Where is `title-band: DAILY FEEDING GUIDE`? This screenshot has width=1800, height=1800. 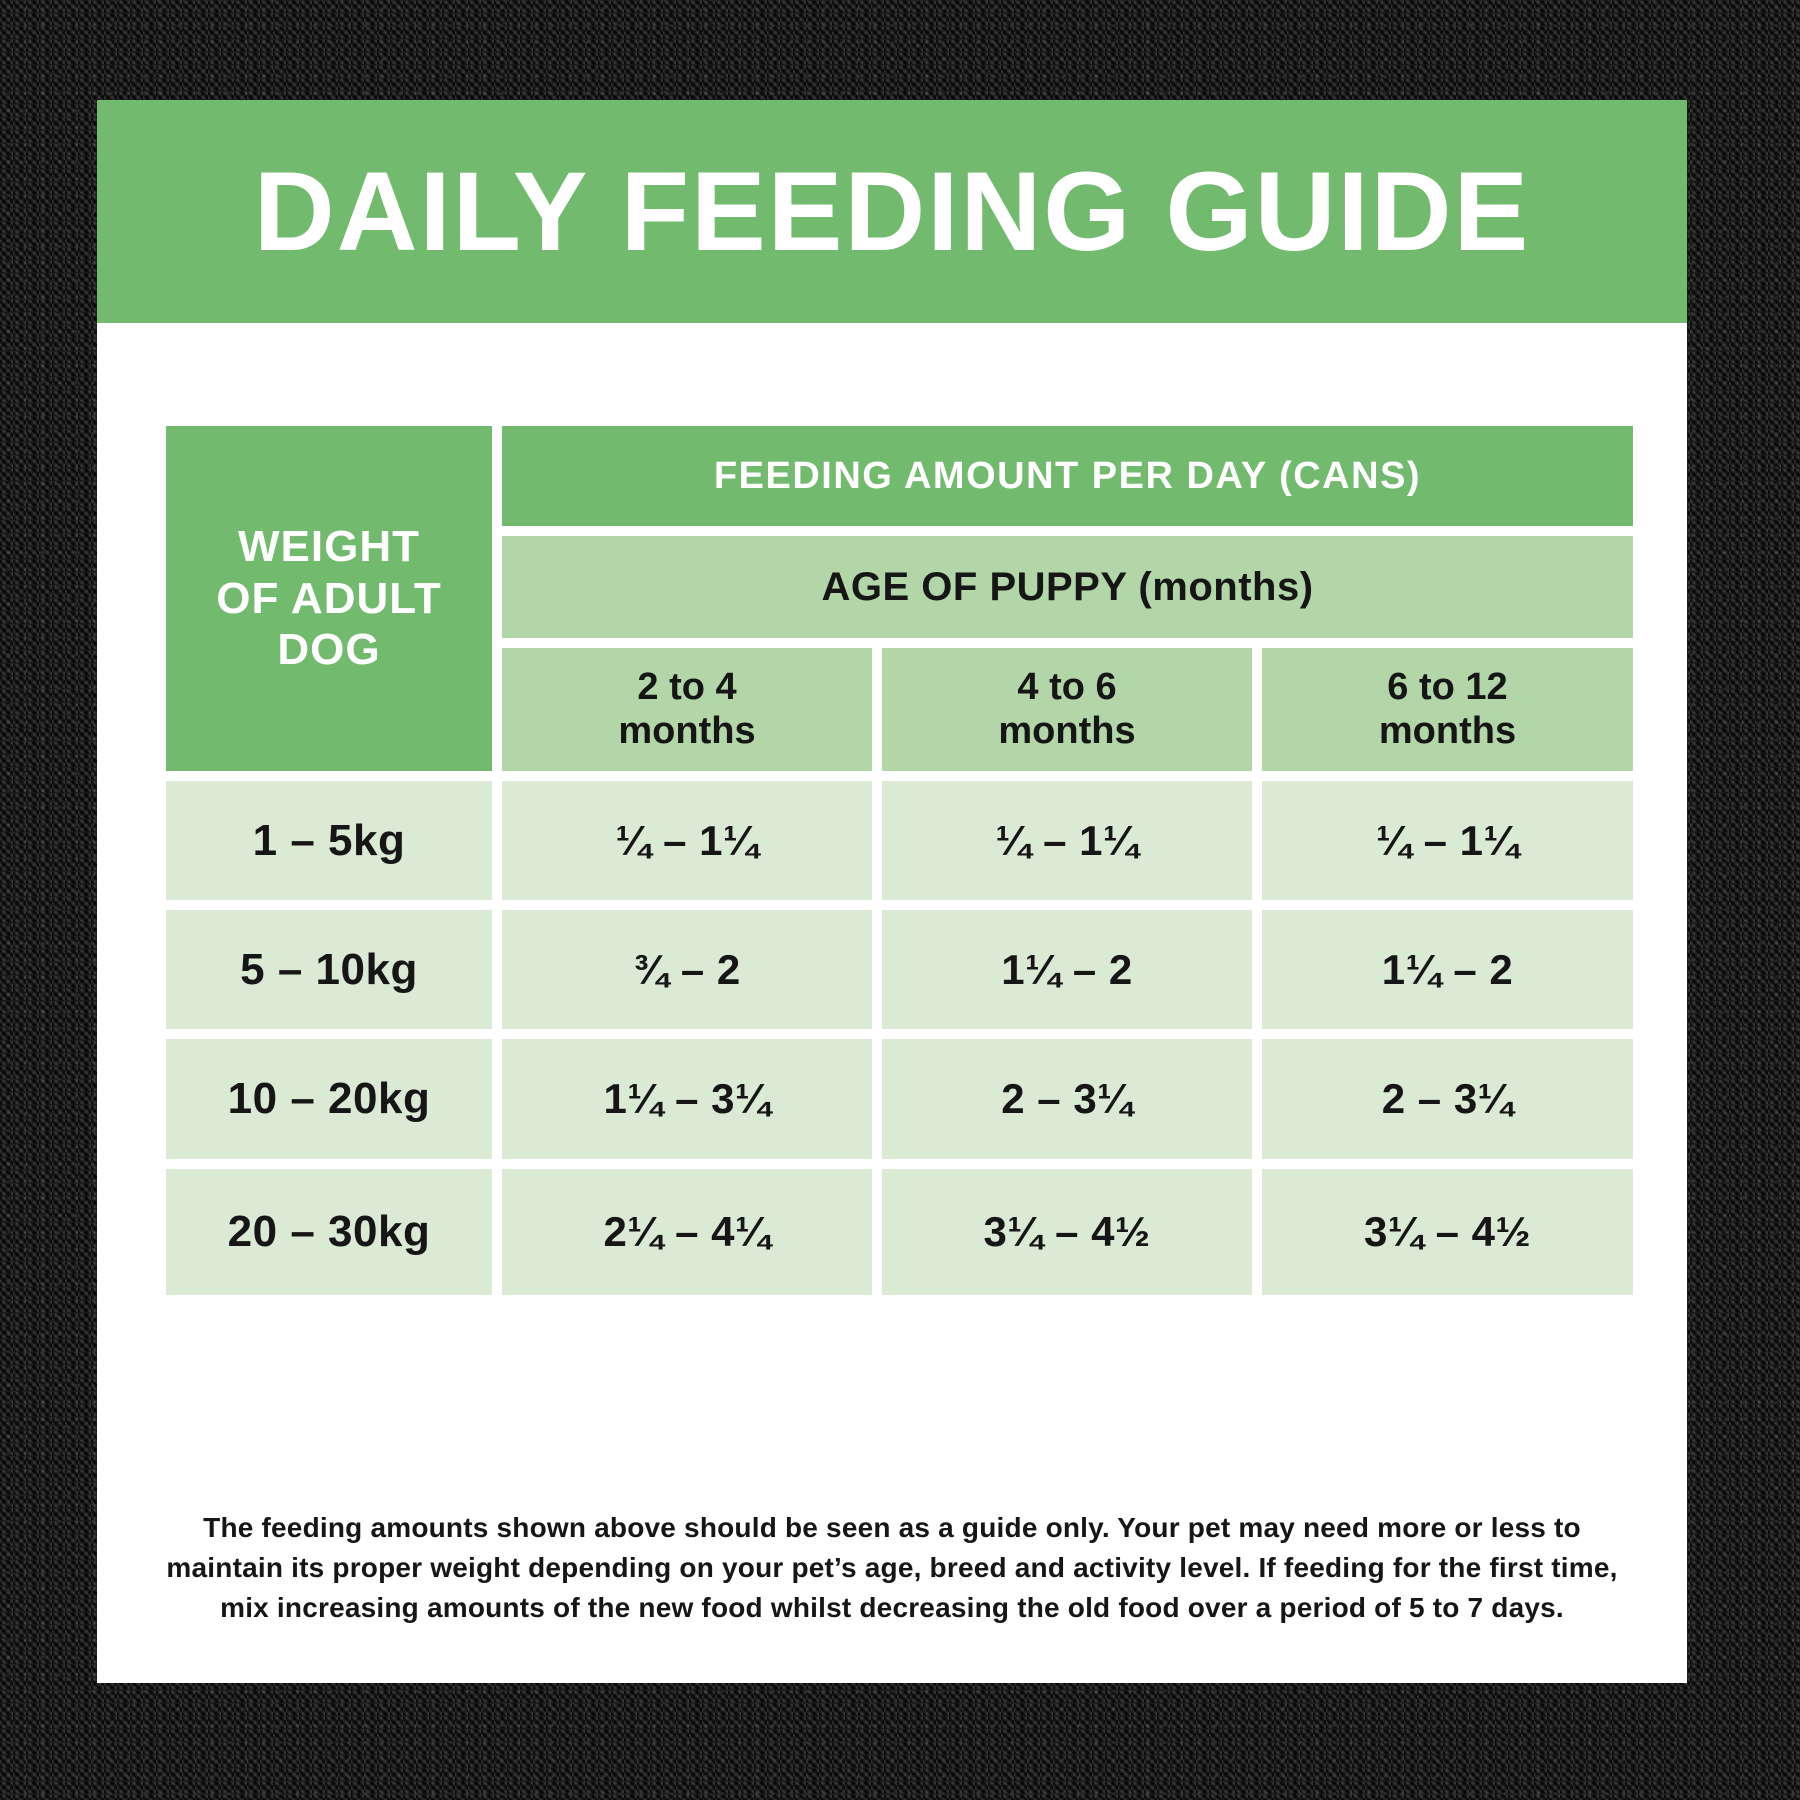 title-band: DAILY FEEDING GUIDE is located at coordinates (892, 211).